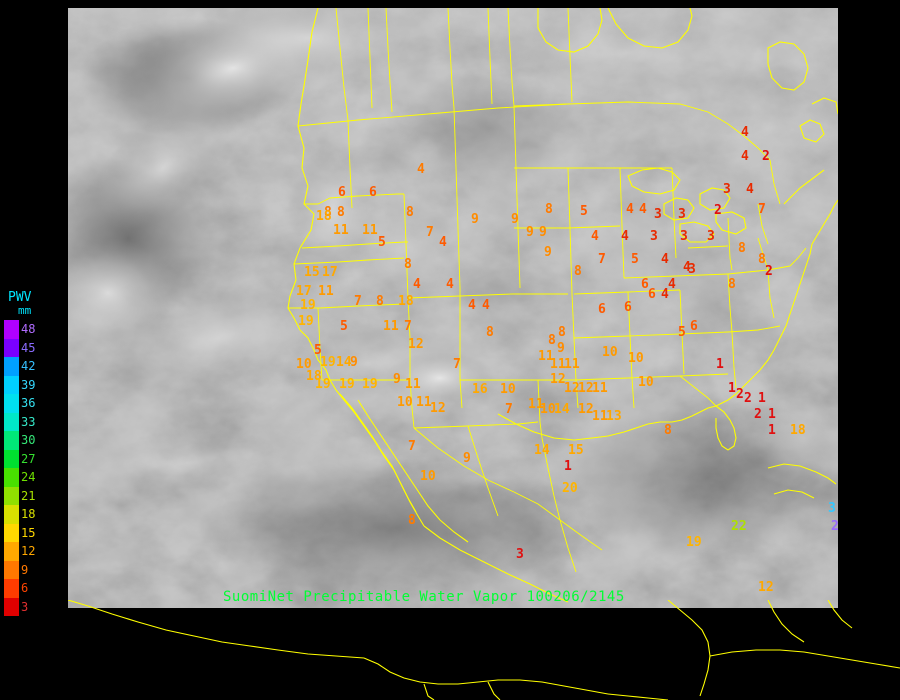 Image resolution: width=900 pixels, height=700 pixels. Describe the element at coordinates (330, 272) in the screenshot. I see `station-pwv-value: 17` at that location.